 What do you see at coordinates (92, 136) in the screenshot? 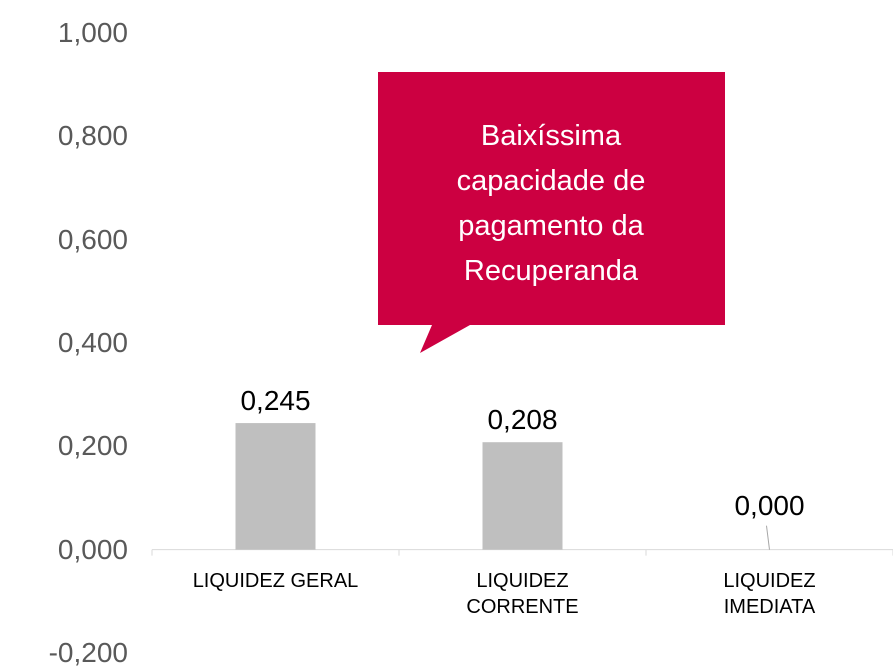
I see `y-tick-label: 0,800` at bounding box center [92, 136].